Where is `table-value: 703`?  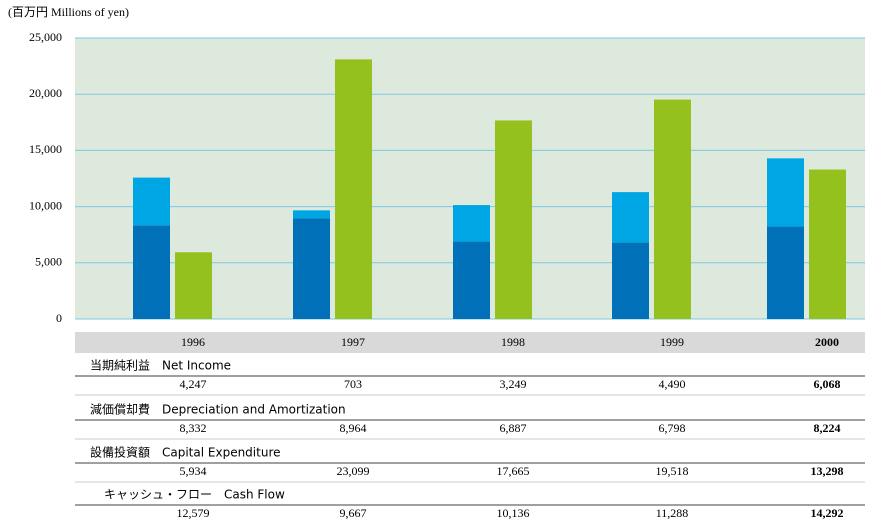
table-value: 703 is located at coordinates (353, 384).